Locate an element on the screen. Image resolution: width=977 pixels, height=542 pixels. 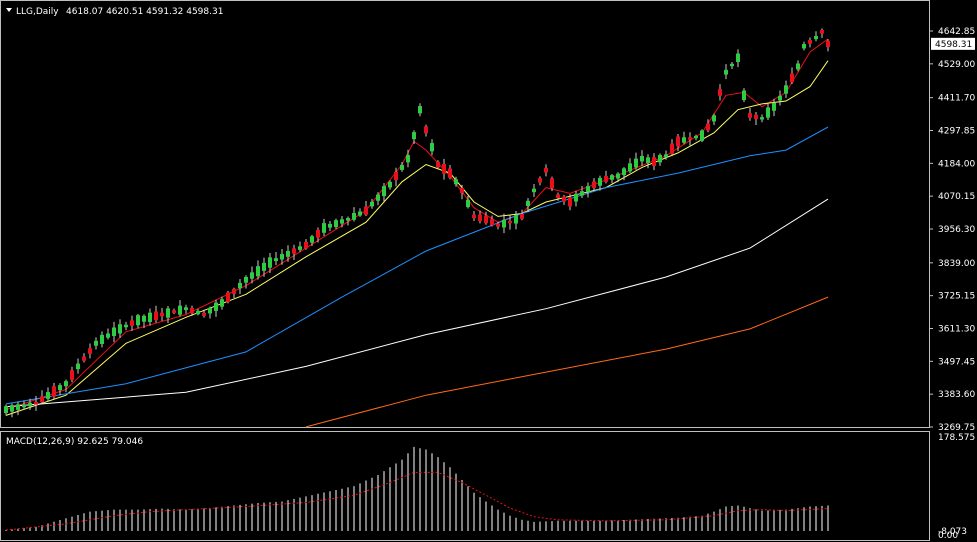
price-tick-label: 3839.00 is located at coordinates (956, 264).